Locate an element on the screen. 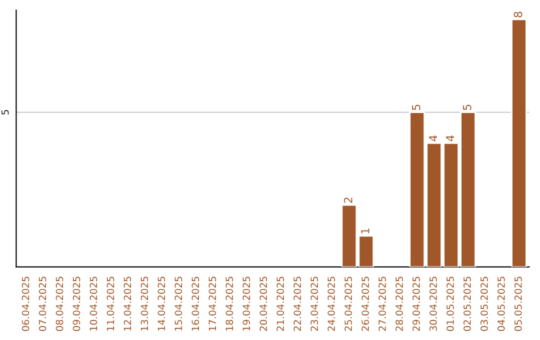 The image size is (540, 340). x-tick-label: 25.04.2025 is located at coordinates (348, 303).